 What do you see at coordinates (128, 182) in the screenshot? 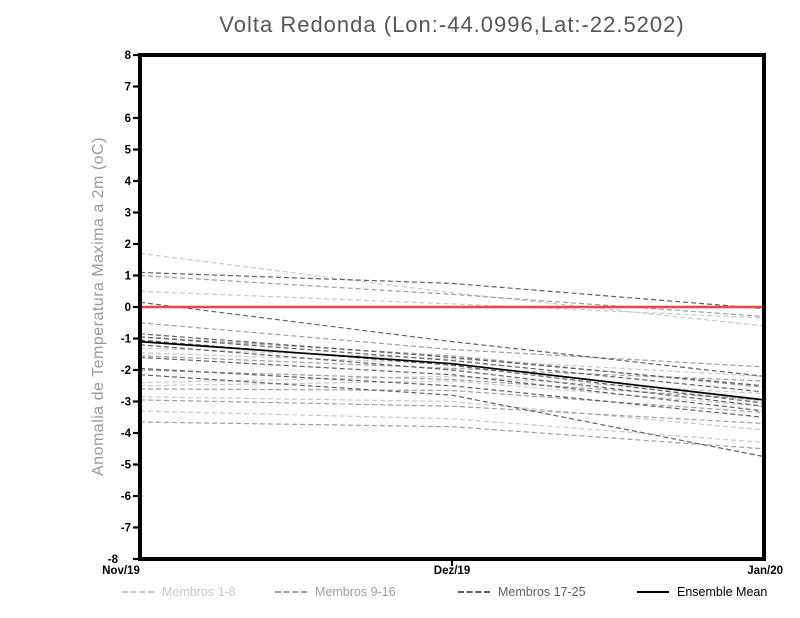
I see `y-tick-label: 4` at bounding box center [128, 182].